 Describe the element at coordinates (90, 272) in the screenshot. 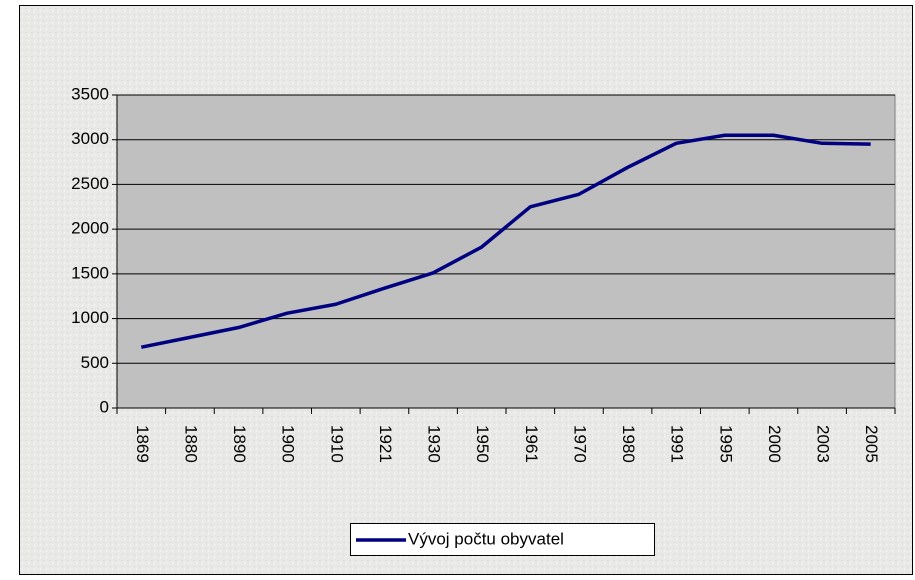

I see `y-tick-label: 1500` at that location.